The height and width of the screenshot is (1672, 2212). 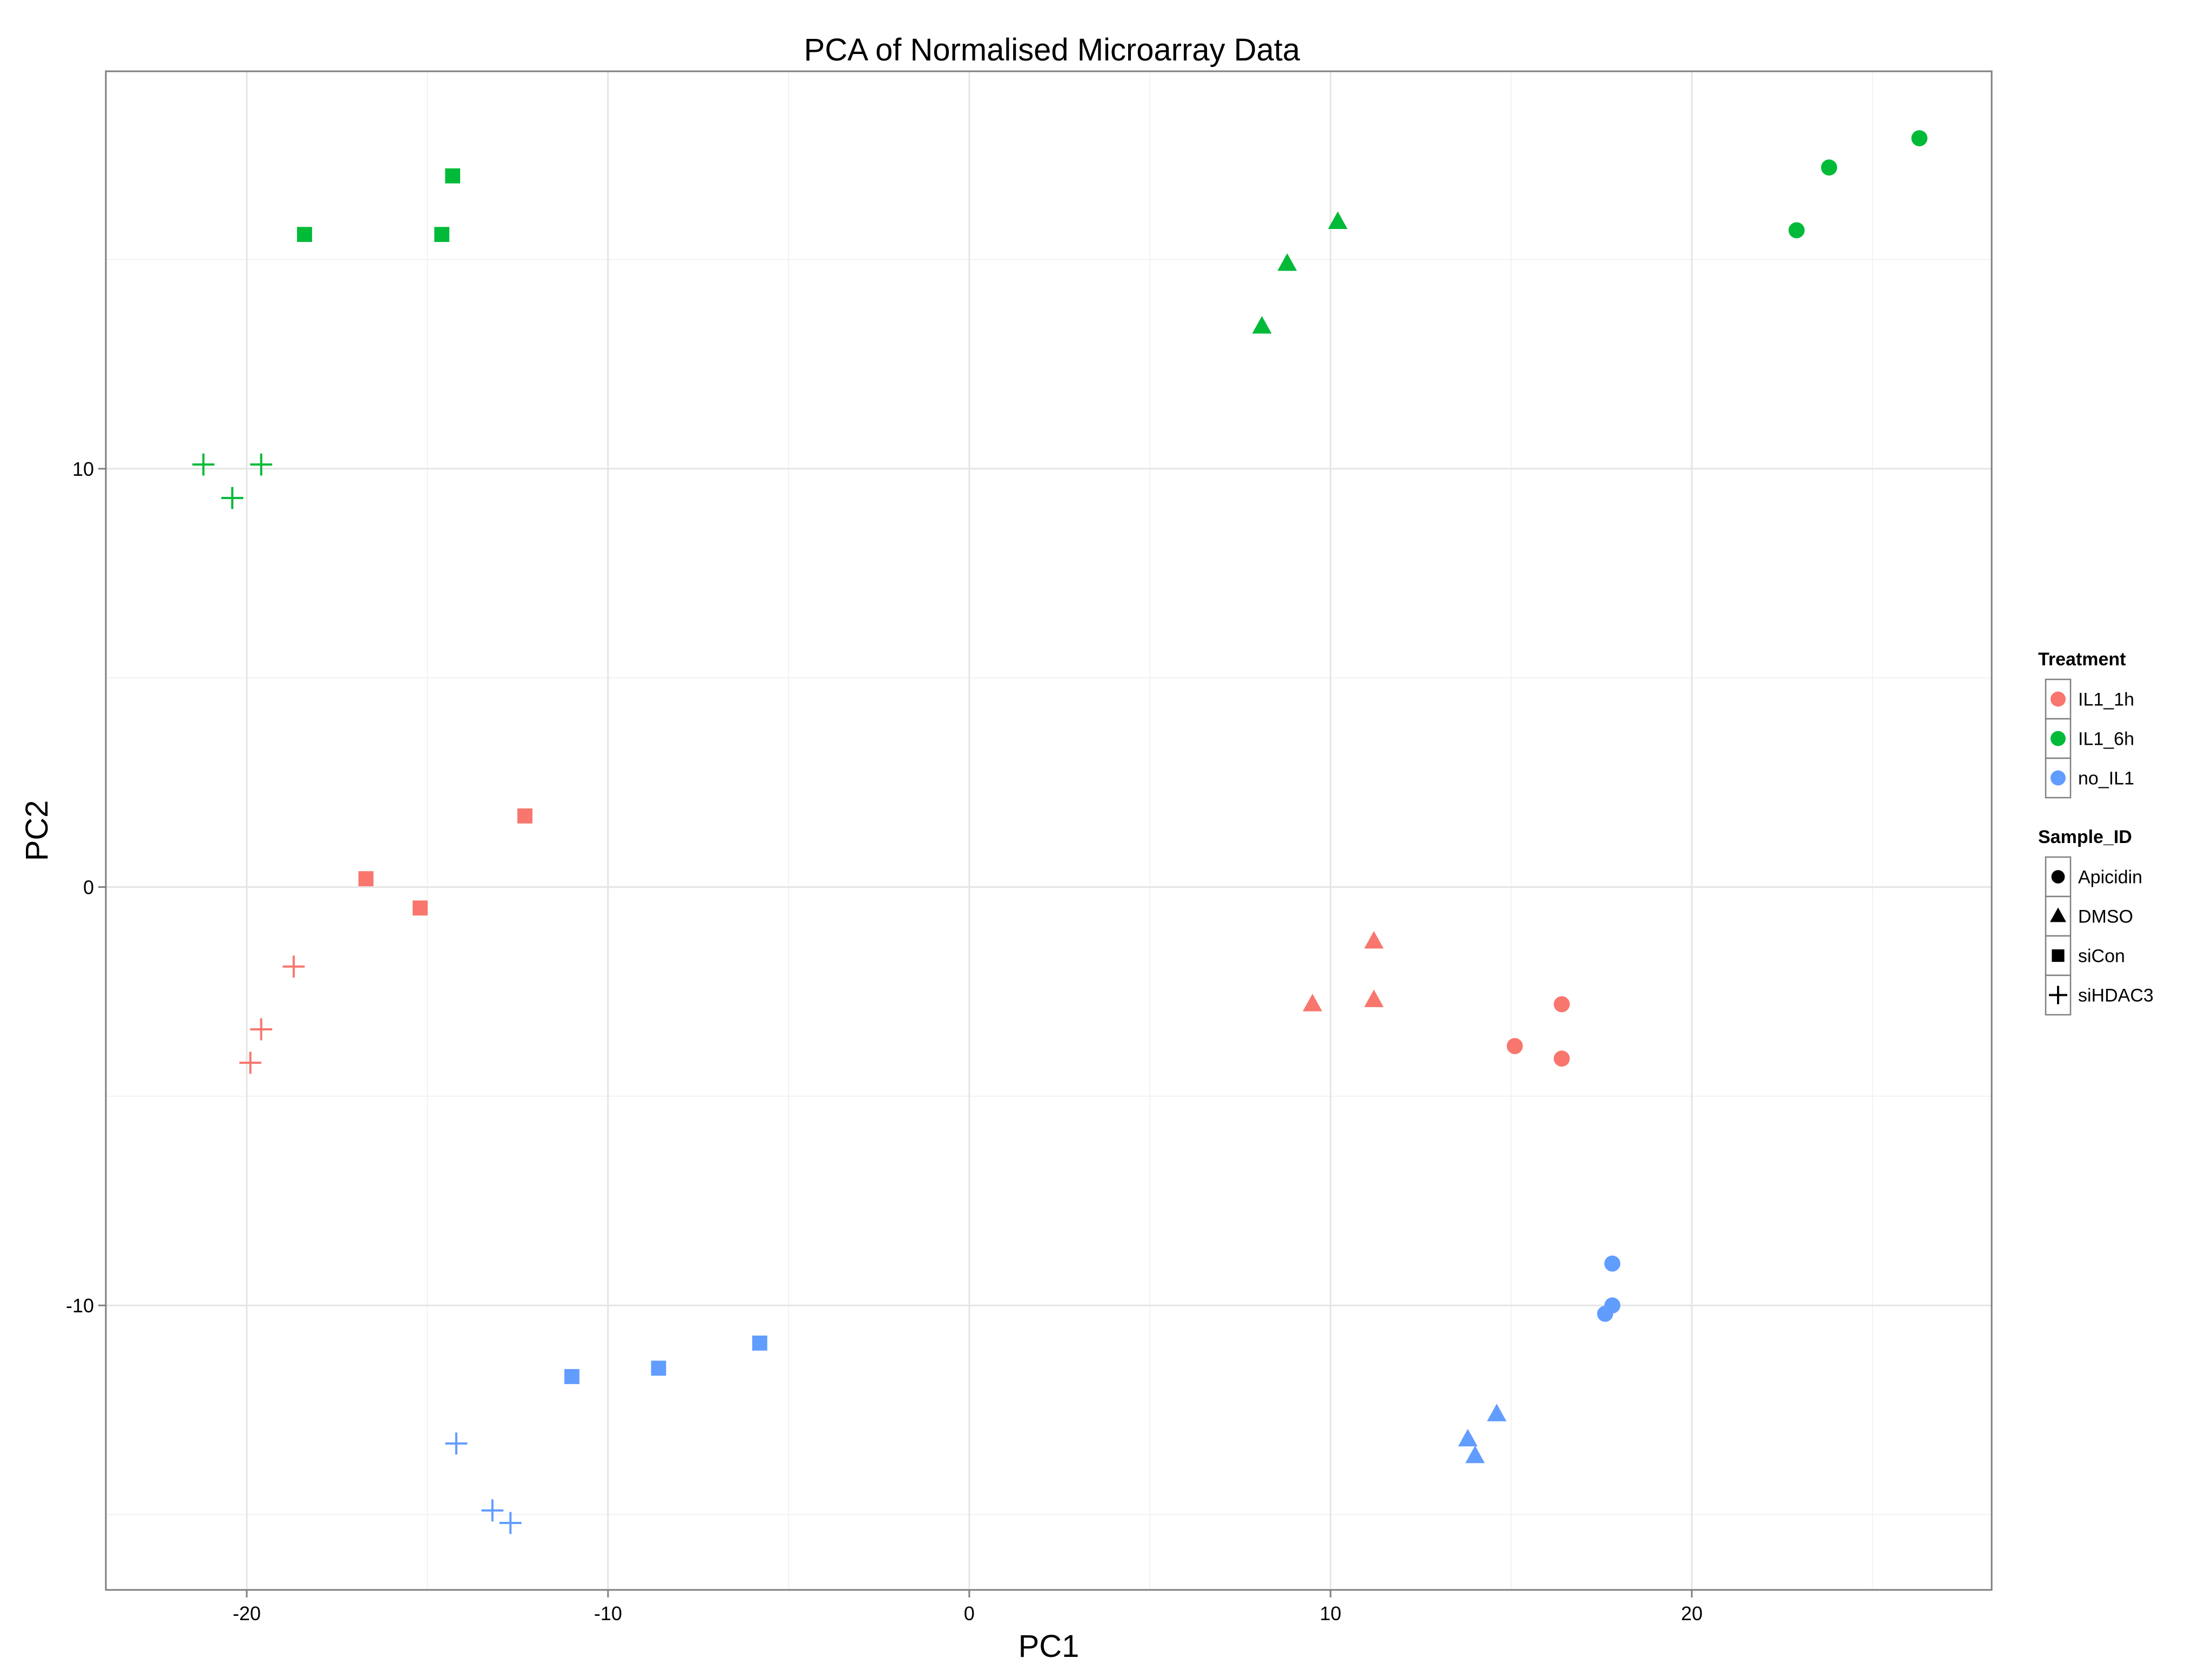 I want to click on x-tick-label: -20, so click(x=247, y=1613).